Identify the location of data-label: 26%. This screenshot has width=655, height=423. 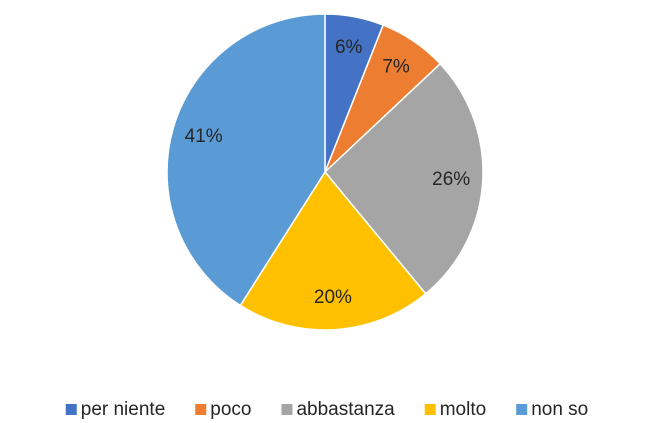
(451, 179).